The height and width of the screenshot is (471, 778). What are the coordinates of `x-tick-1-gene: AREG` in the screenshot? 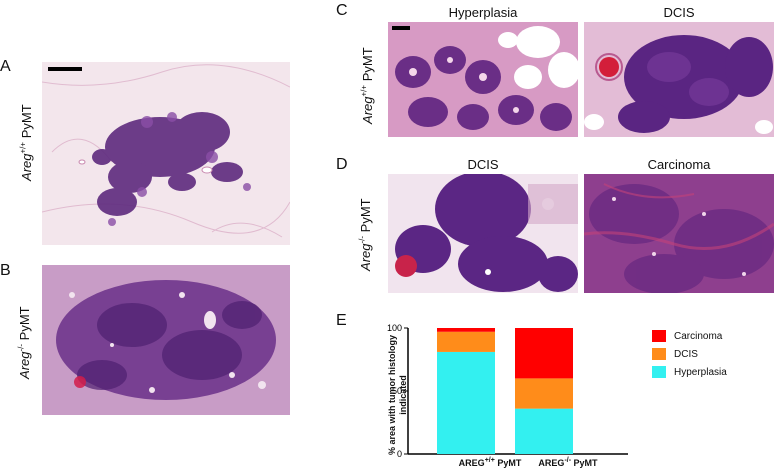 It's located at (551, 463).